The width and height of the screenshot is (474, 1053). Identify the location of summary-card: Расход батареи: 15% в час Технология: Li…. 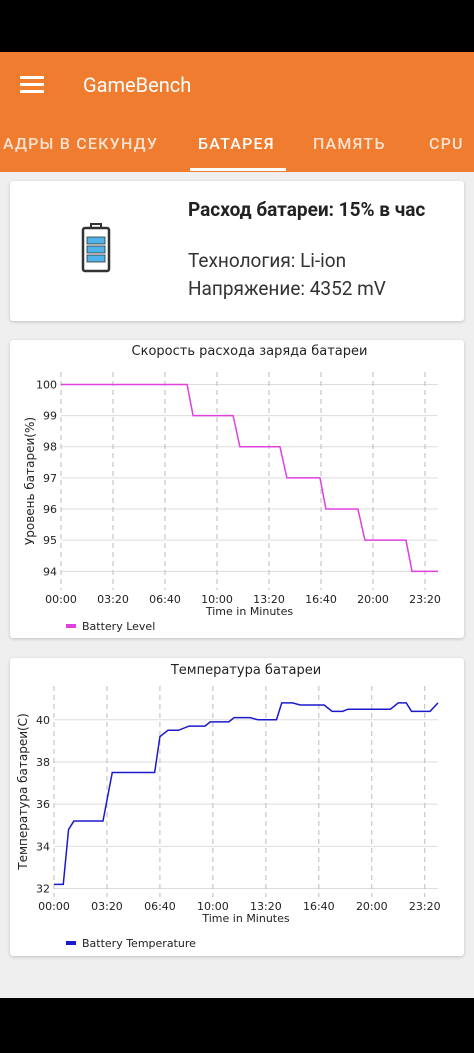
(237, 251).